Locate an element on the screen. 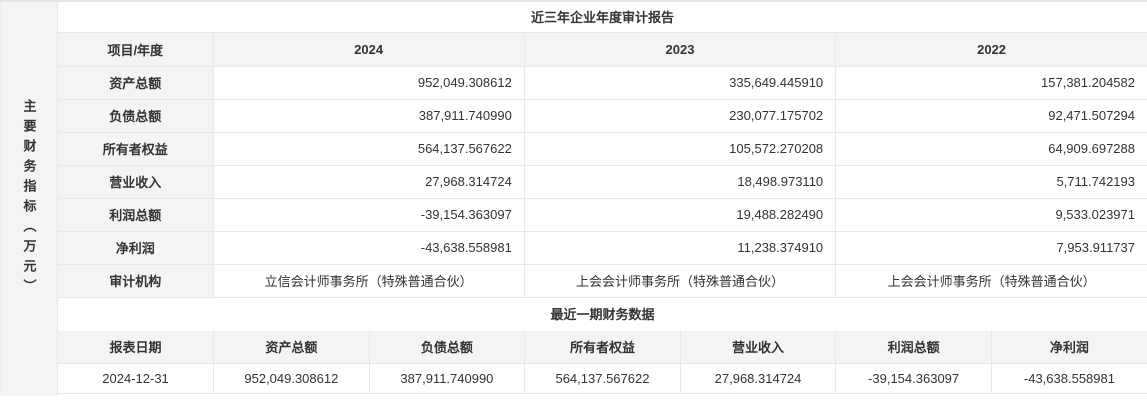  latest-financials-title: 最近一期财务数据 is located at coordinates (602, 314).